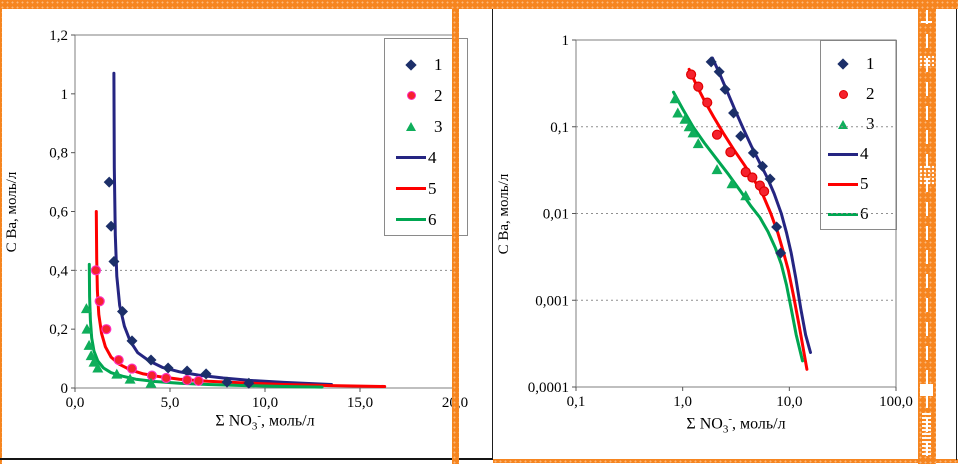 The width and height of the screenshot is (958, 464). Describe the element at coordinates (233, 421) in the screenshot. I see `x-axis-title-prefix: Σ NO` at that location.